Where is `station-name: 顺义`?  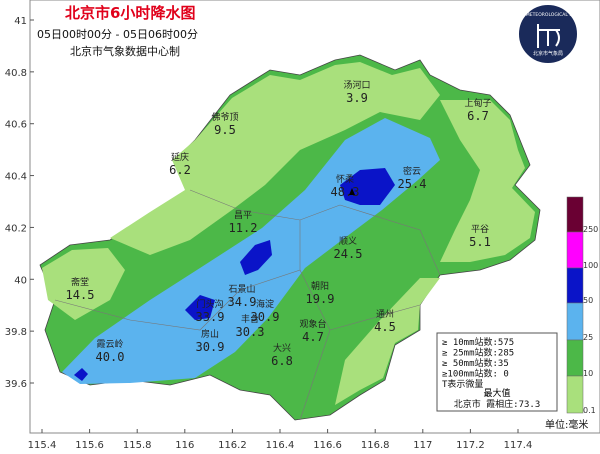 station-name: 顺义 is located at coordinates (348, 241).